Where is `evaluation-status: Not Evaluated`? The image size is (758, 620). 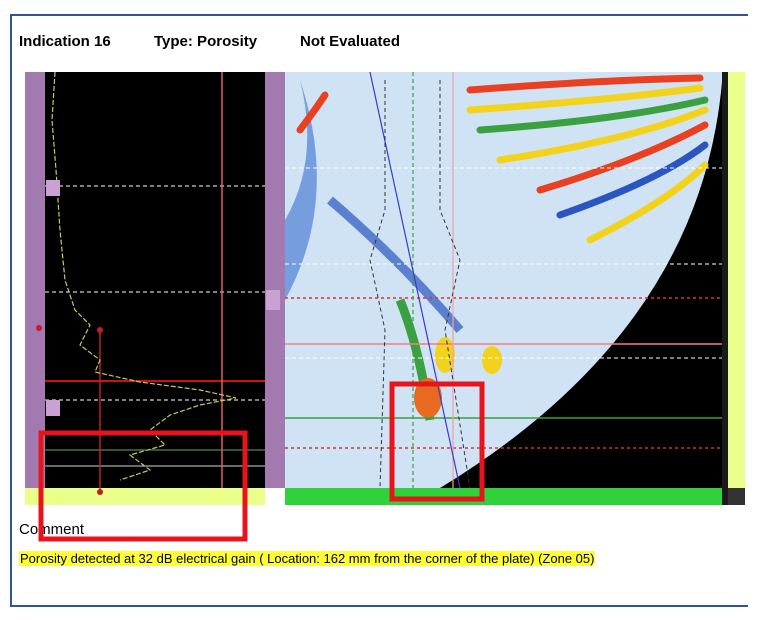 evaluation-status: Not Evaluated is located at coordinates (350, 41).